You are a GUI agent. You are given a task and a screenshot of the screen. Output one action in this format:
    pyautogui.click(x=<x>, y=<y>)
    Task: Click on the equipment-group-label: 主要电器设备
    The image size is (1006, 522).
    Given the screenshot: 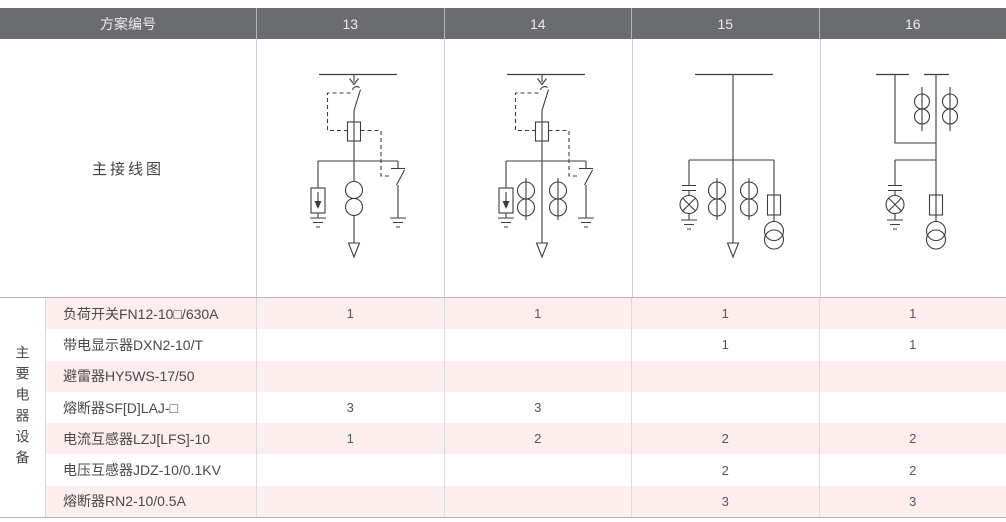 What is the action you would take?
    pyautogui.click(x=22, y=407)
    